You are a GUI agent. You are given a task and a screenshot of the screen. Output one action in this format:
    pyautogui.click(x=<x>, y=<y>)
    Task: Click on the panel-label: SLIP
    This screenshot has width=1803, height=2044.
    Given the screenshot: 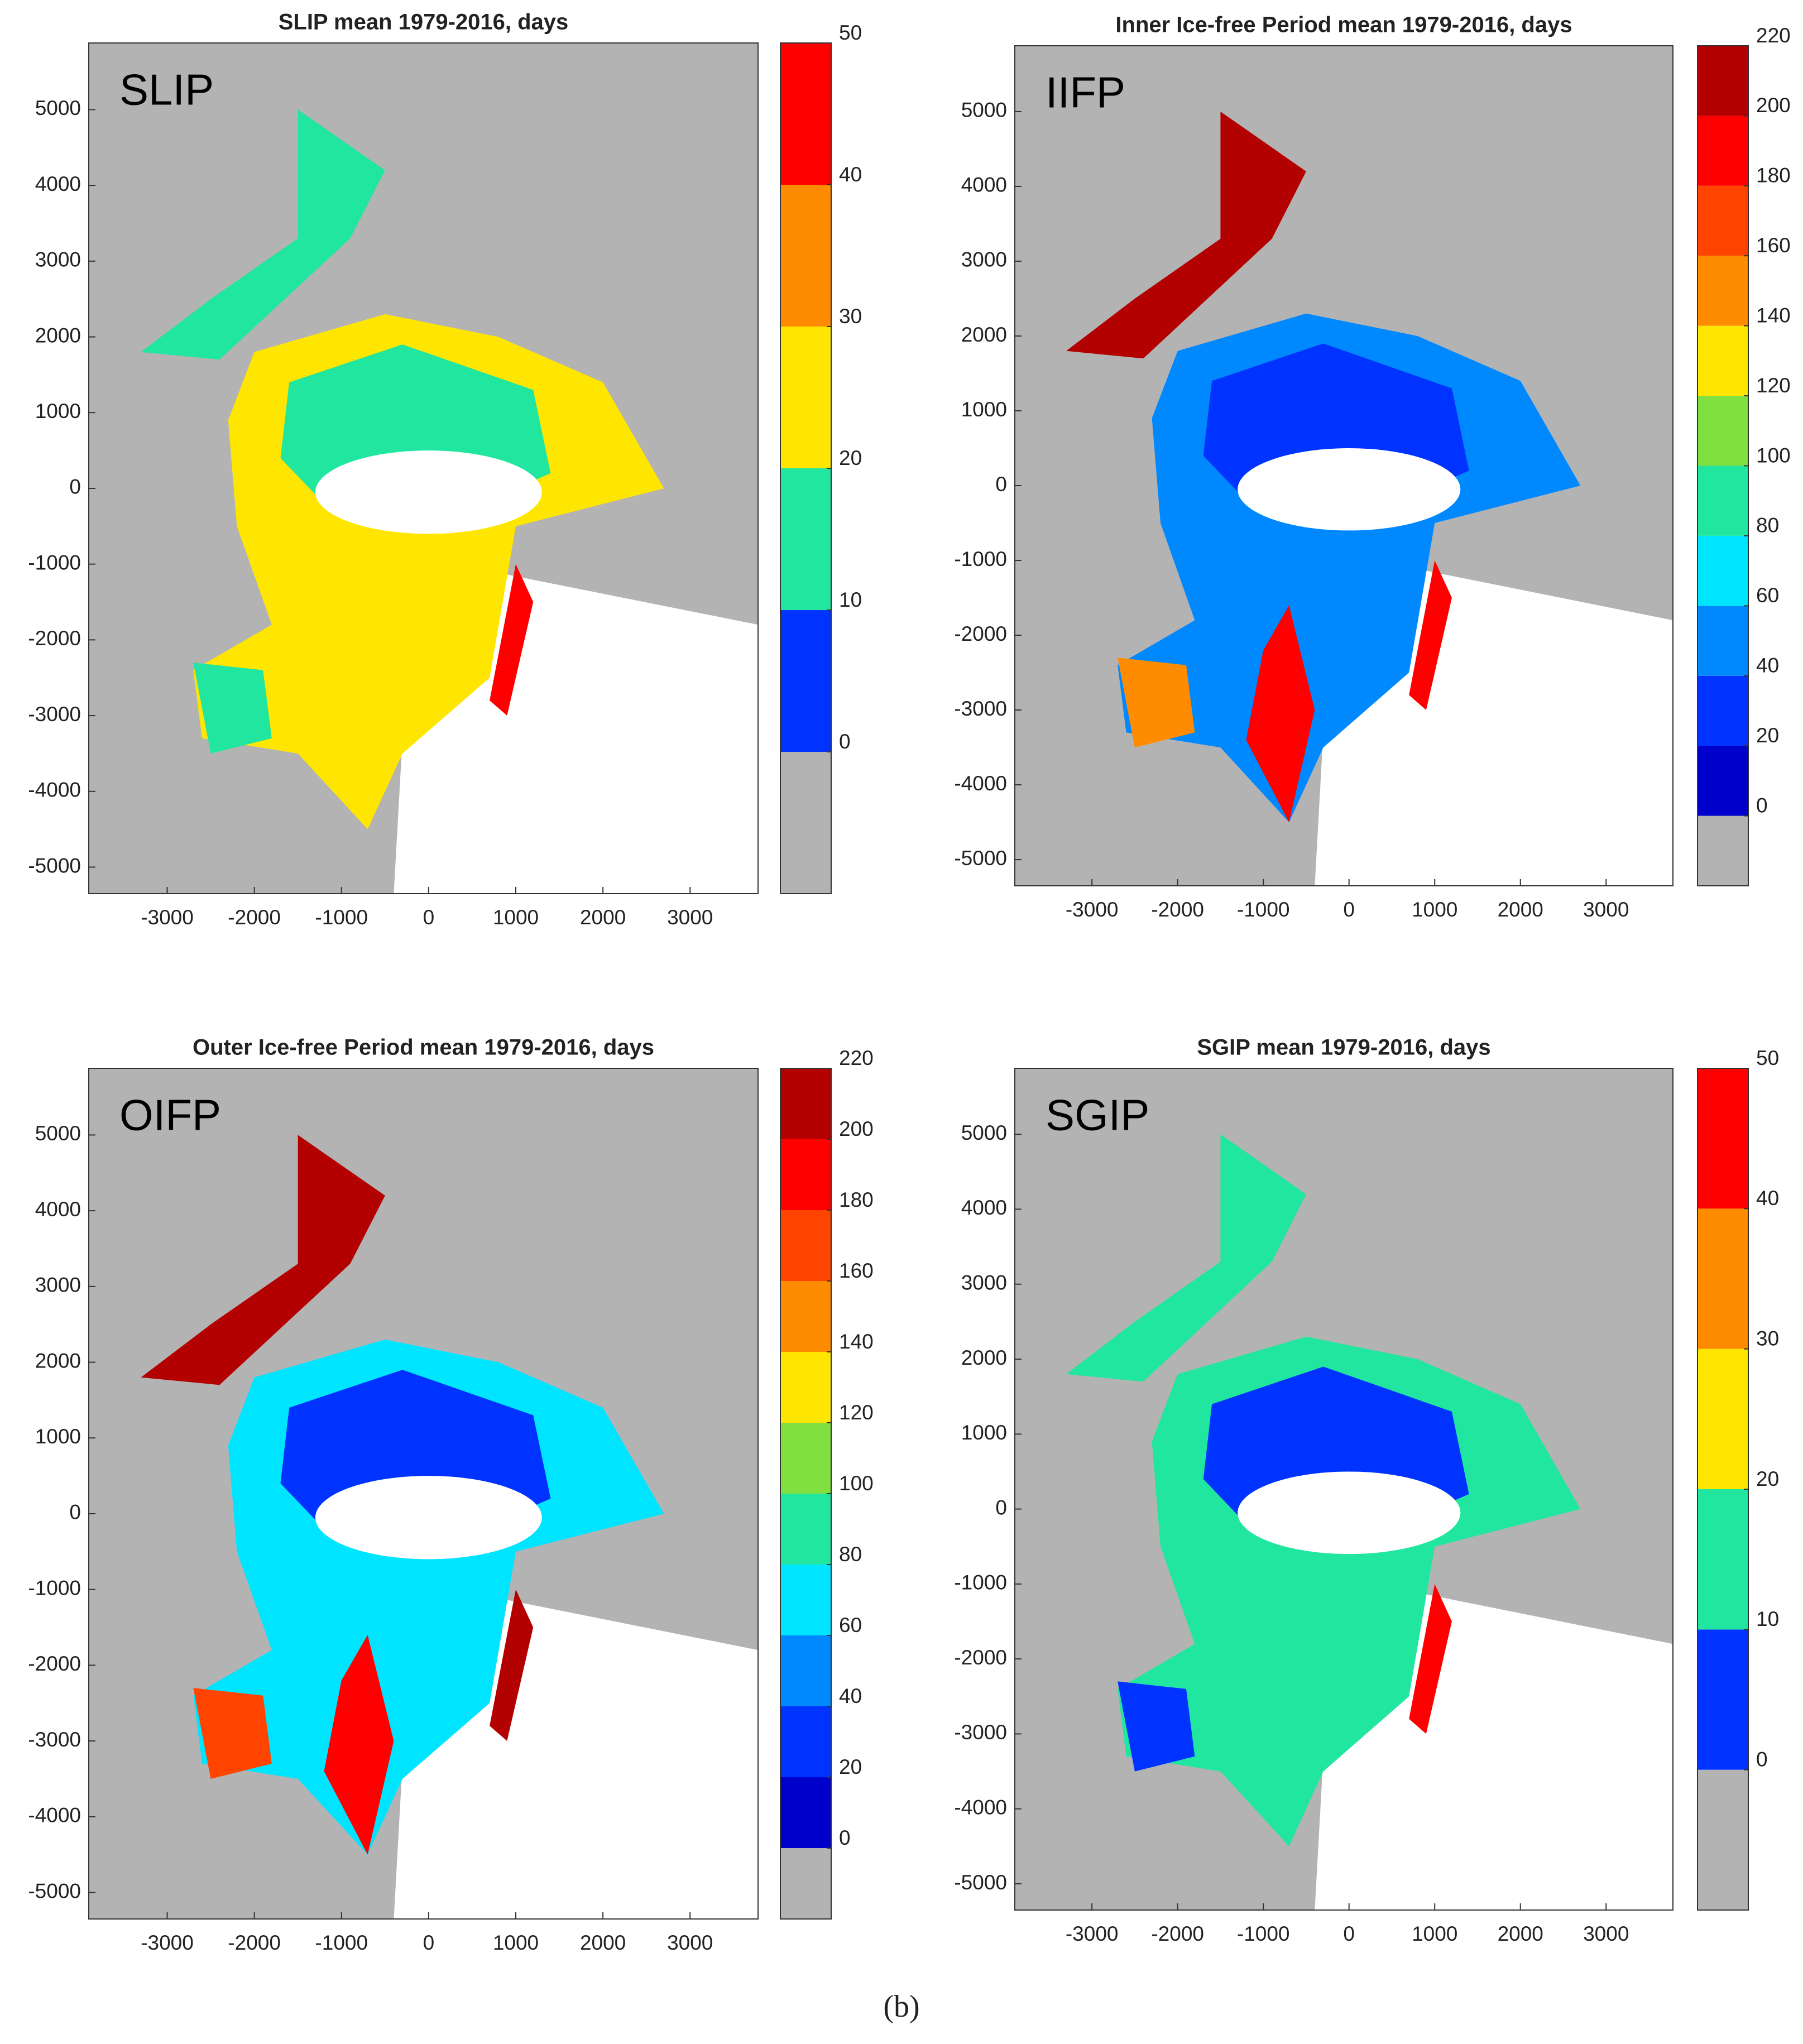 What is the action you would take?
    pyautogui.click(x=167, y=89)
    